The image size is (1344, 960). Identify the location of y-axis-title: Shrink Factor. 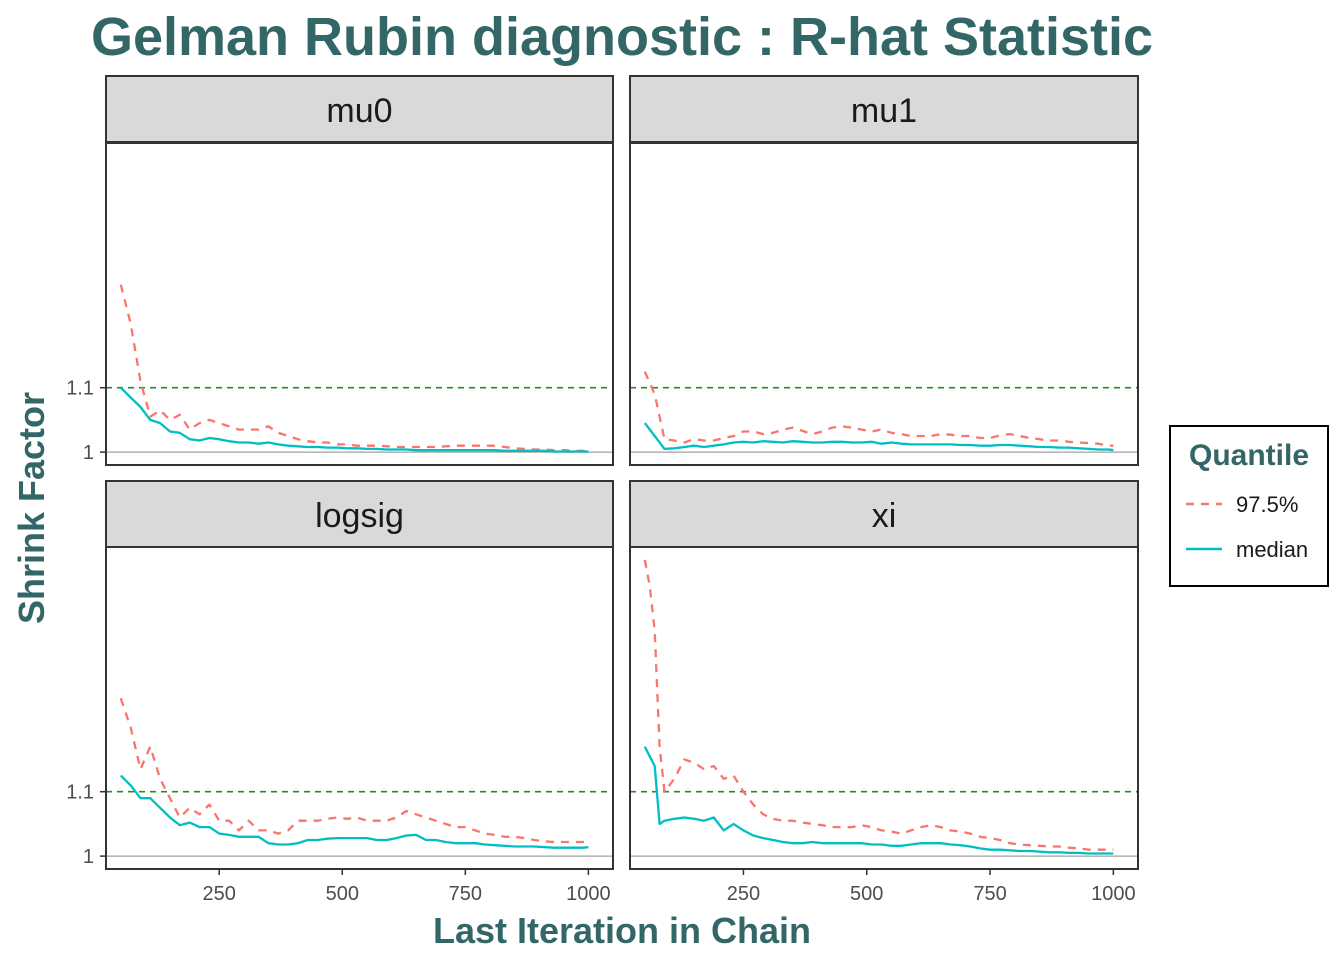
(31, 508).